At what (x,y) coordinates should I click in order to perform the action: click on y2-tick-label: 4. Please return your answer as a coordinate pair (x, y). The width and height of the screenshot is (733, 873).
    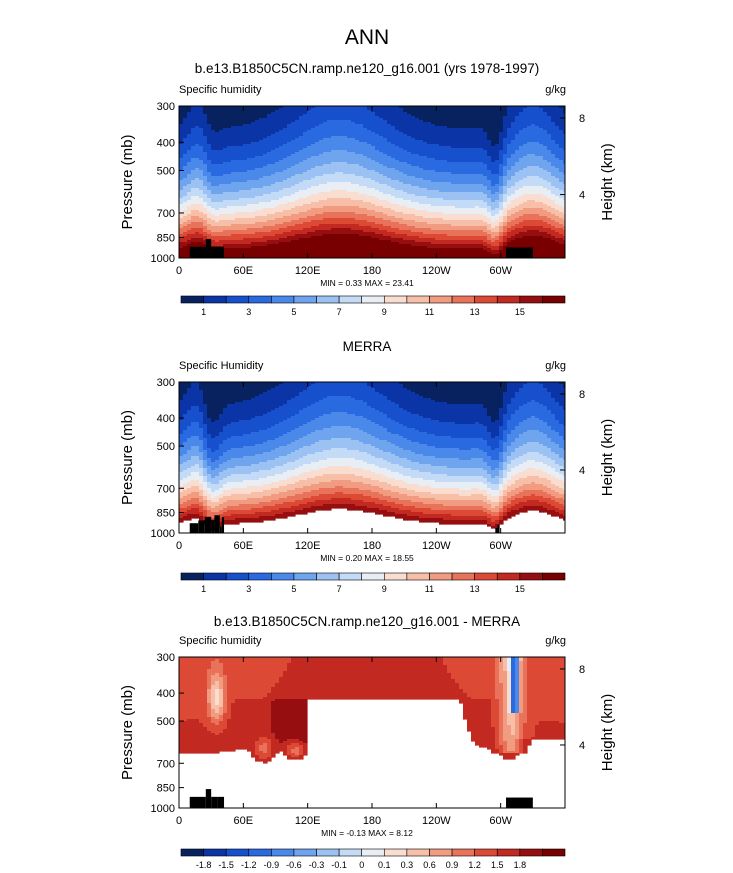
    Looking at the image, I should click on (582, 746).